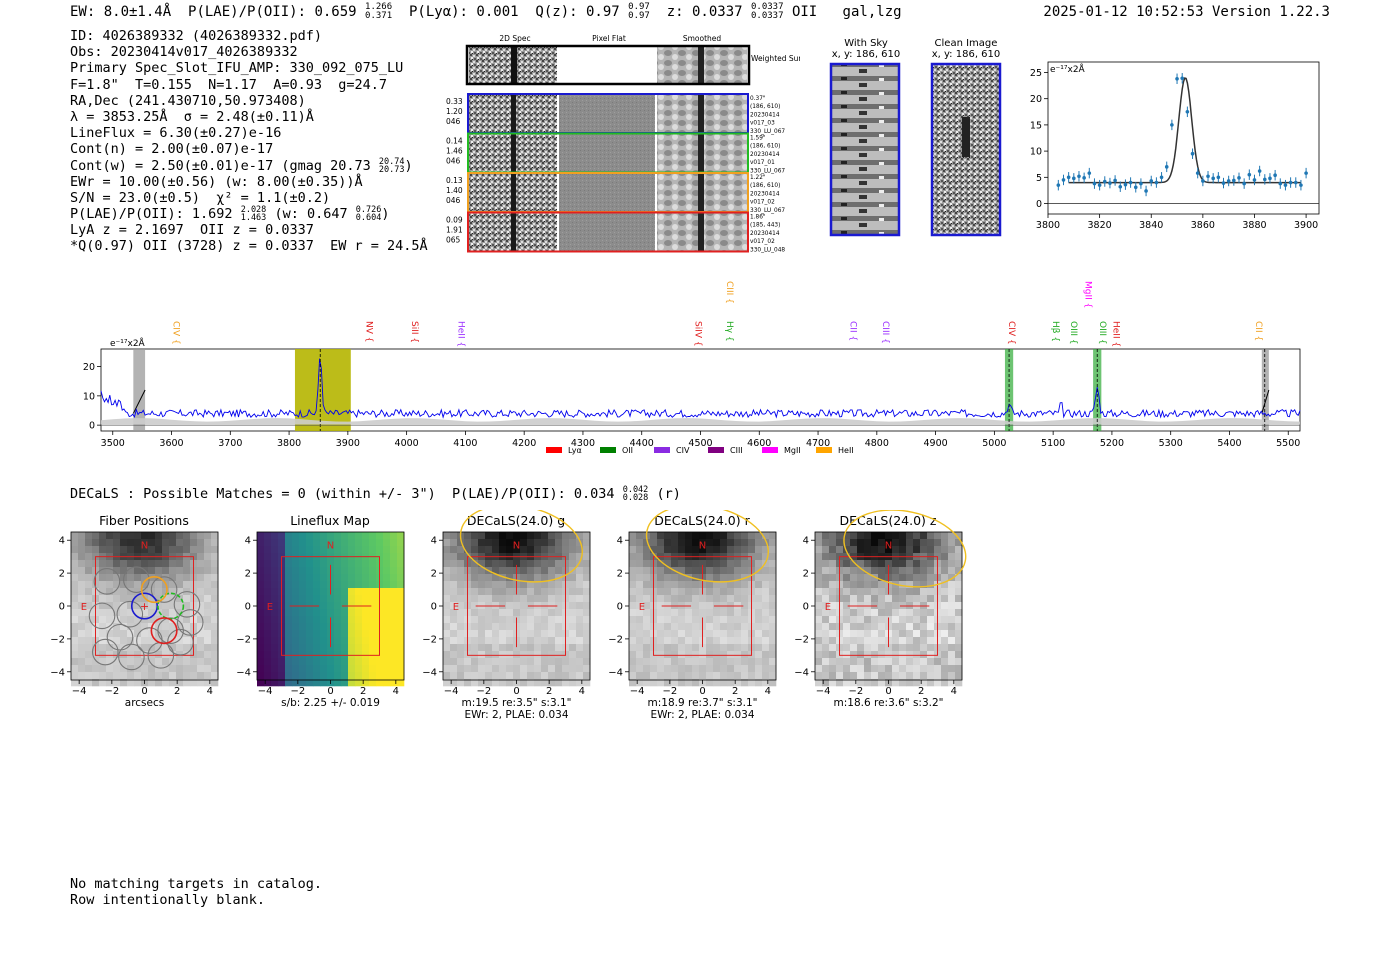 The height and width of the screenshot is (953, 1400). What do you see at coordinates (865, 149) in the screenshot?
I see `with-sky-image` at bounding box center [865, 149].